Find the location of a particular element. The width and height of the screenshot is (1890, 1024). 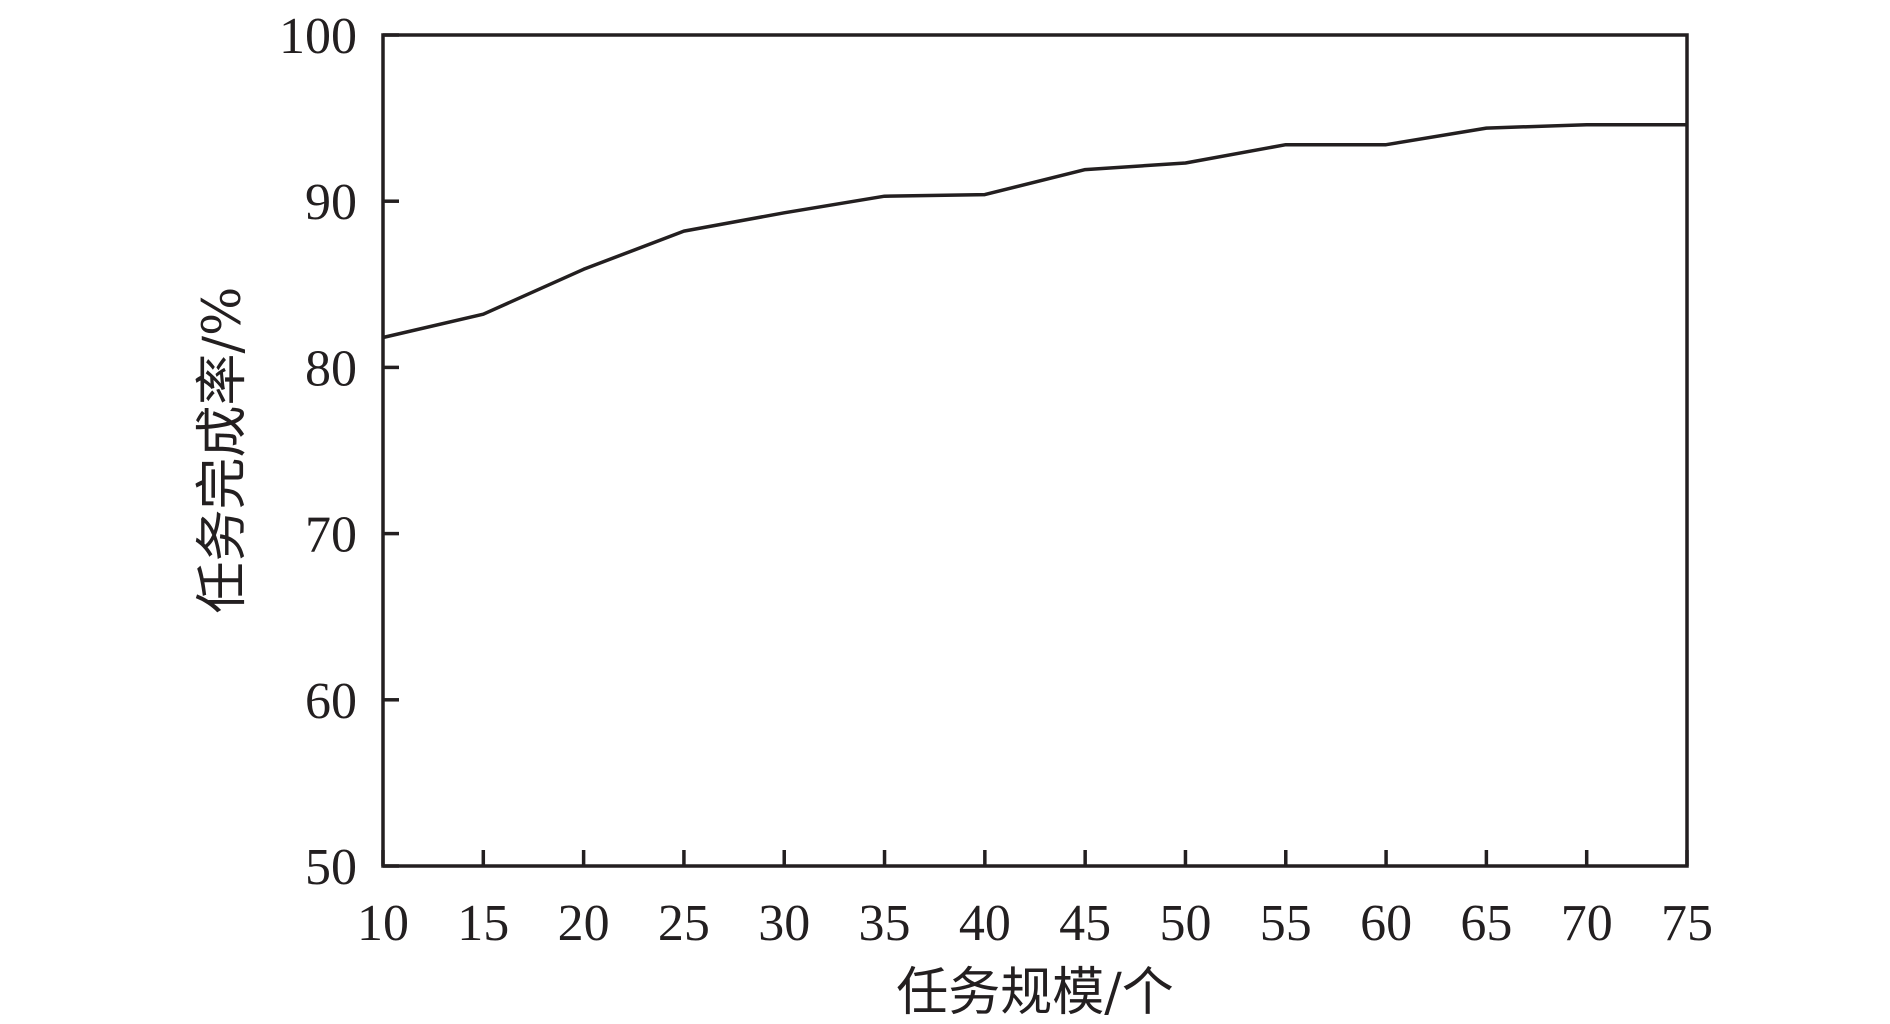

x-axis-ticks is located at coordinates (1035, 858).